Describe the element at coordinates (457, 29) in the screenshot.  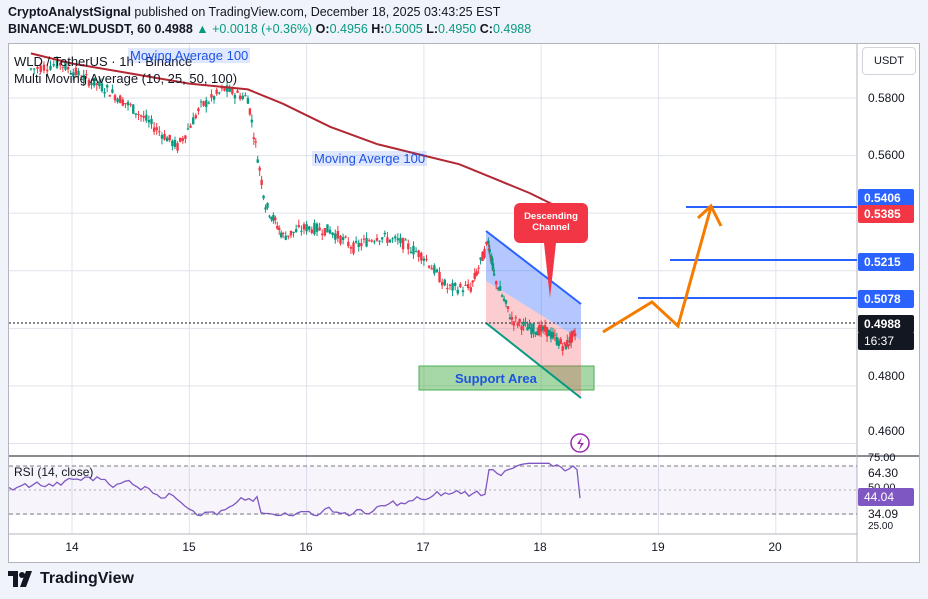
I see `low-value: 0.4950` at that location.